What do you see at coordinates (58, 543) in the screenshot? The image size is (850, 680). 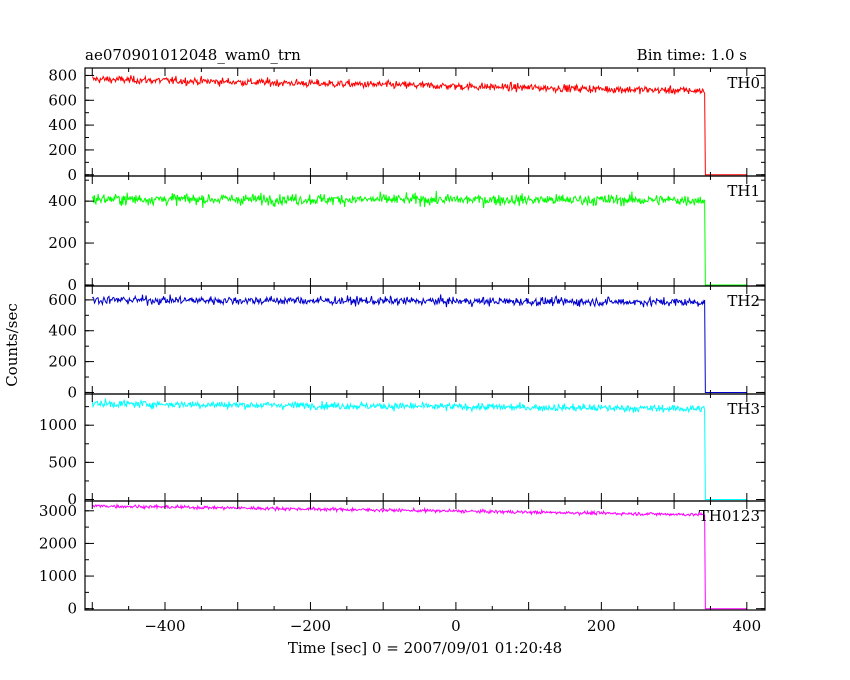 I see `y-tick-label: 2000` at bounding box center [58, 543].